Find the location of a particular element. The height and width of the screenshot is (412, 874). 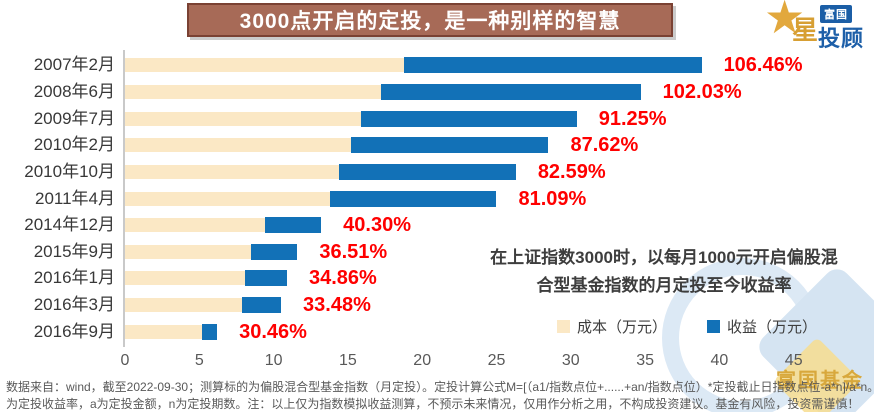

y-axis-label: 2008年6月 is located at coordinates (74, 91).